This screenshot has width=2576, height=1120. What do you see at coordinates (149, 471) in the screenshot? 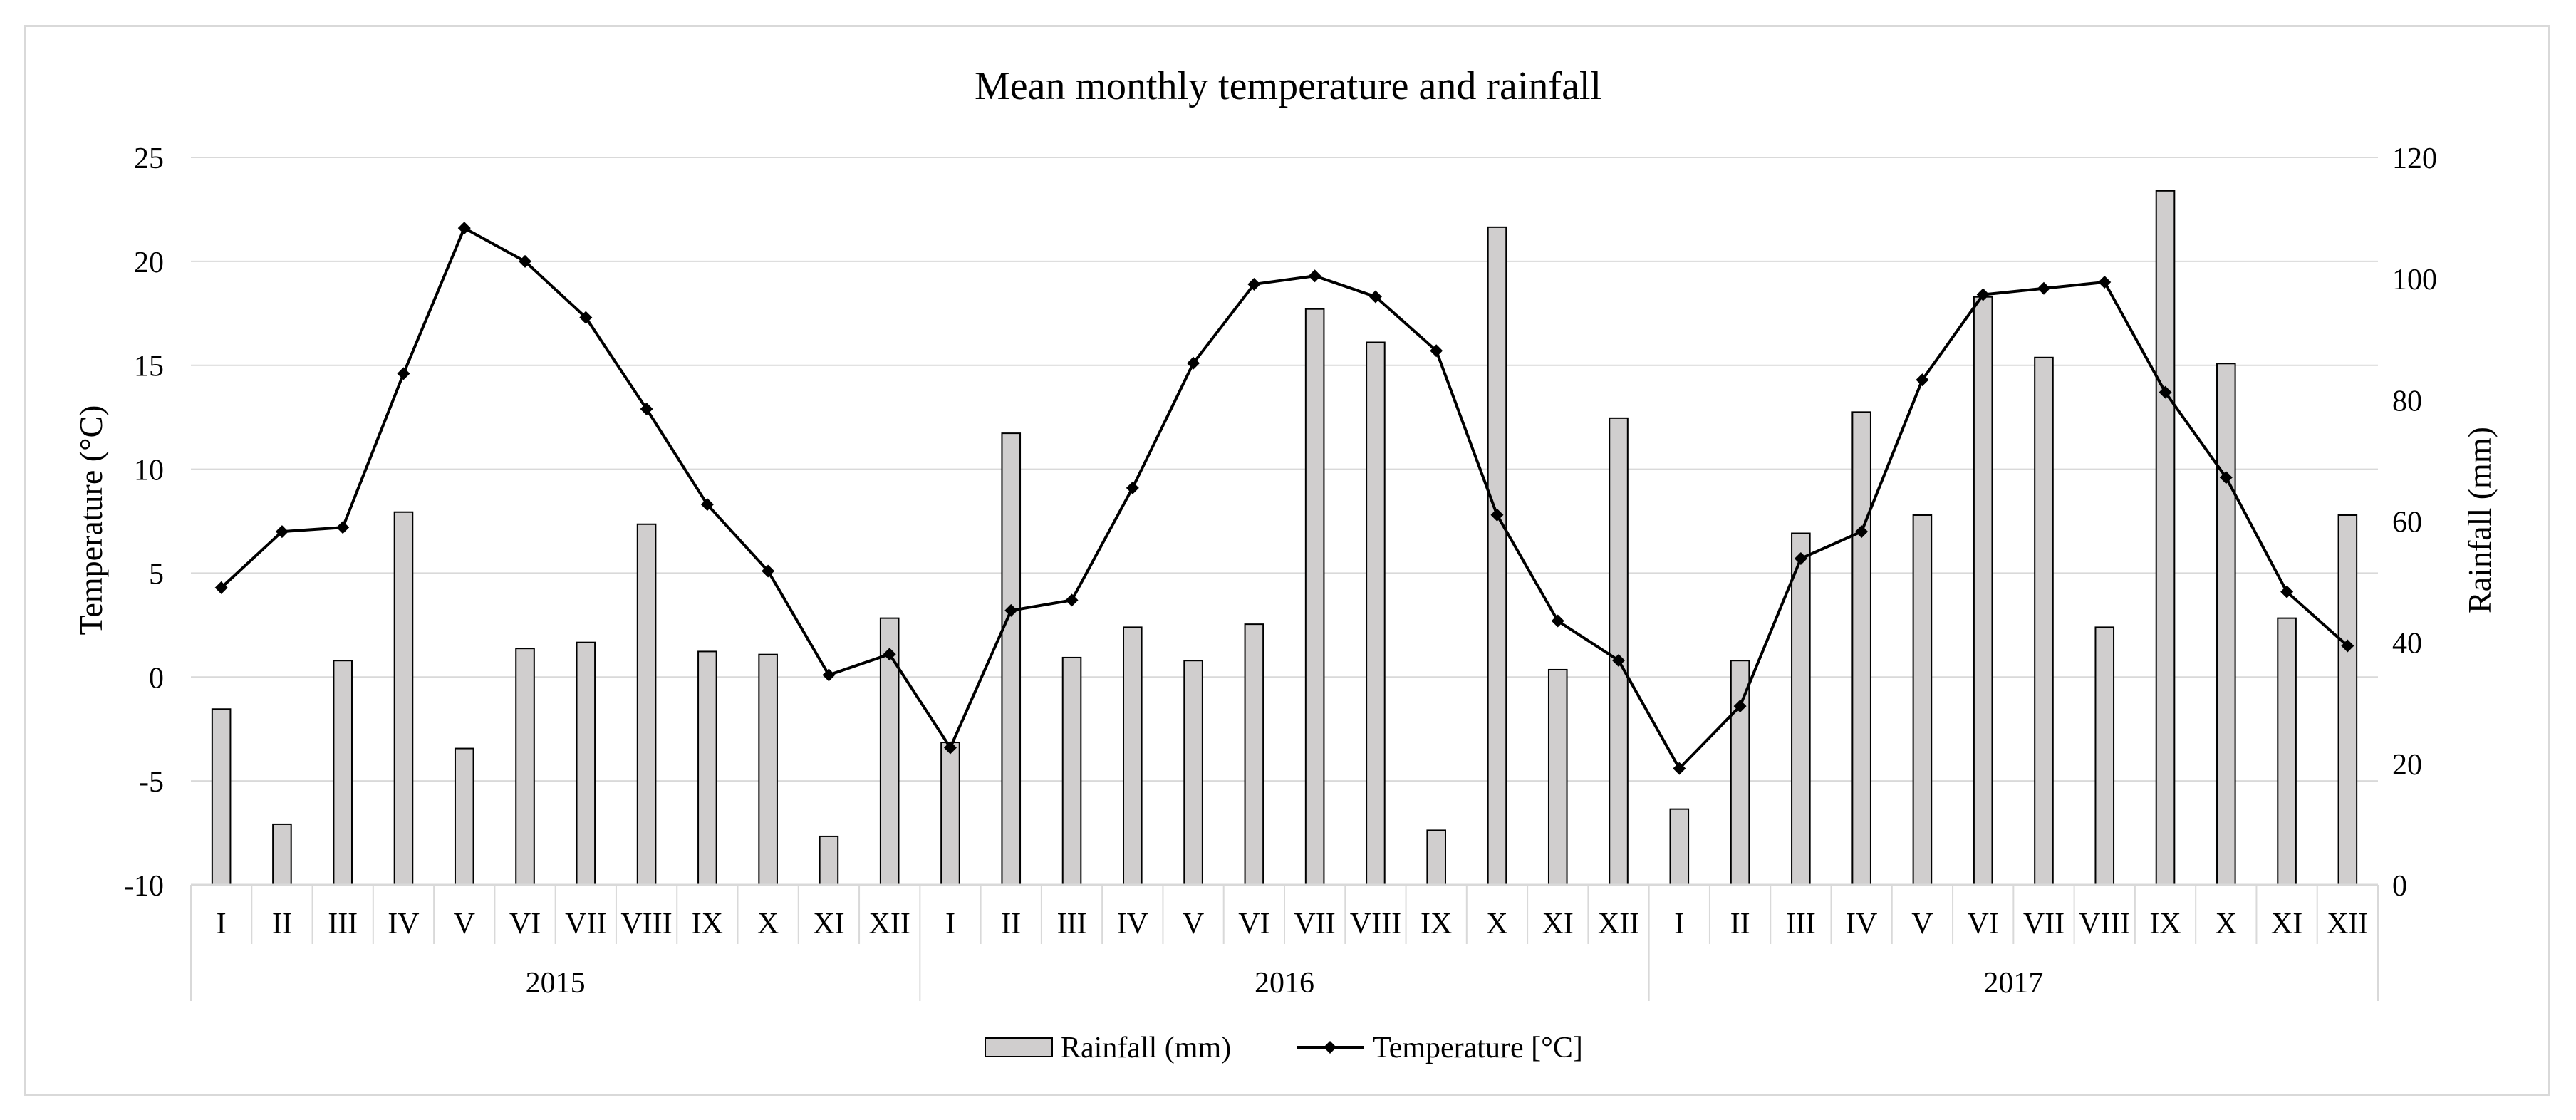
I see `y-left-tick-label: 10` at bounding box center [149, 471].